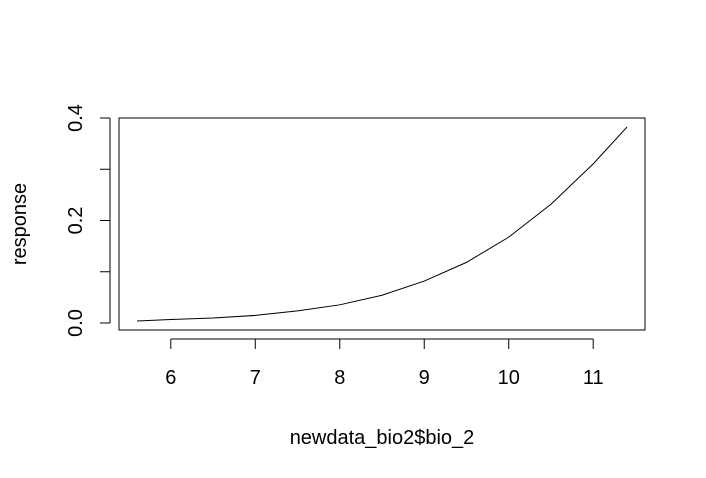 The height and width of the screenshot is (478, 706). Describe the element at coordinates (382, 438) in the screenshot. I see `x-axis-title: newdata_bio2$bio_2` at that location.